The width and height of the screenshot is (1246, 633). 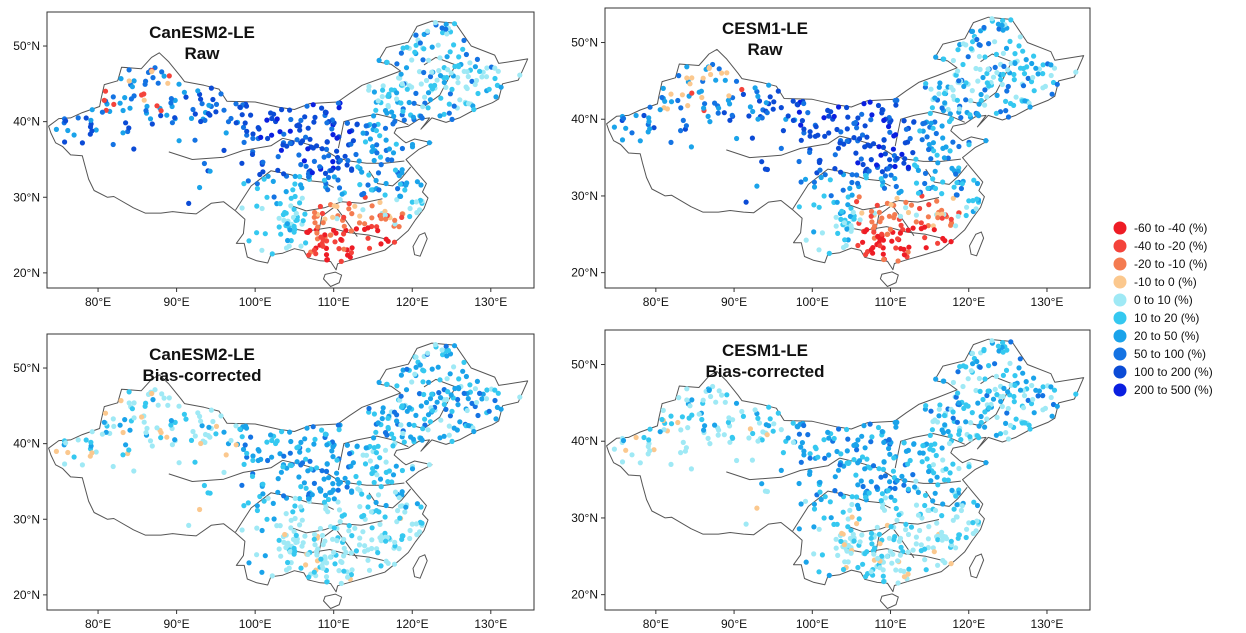 I want to click on legend-label: -60 to -40 (%), so click(x=1170, y=228).